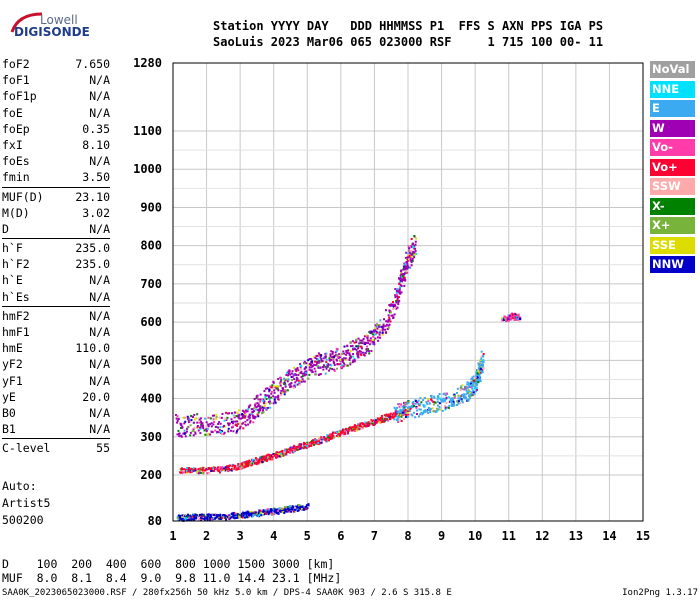 The image size is (700, 600). I want to click on x-tick-label: 9, so click(441, 536).